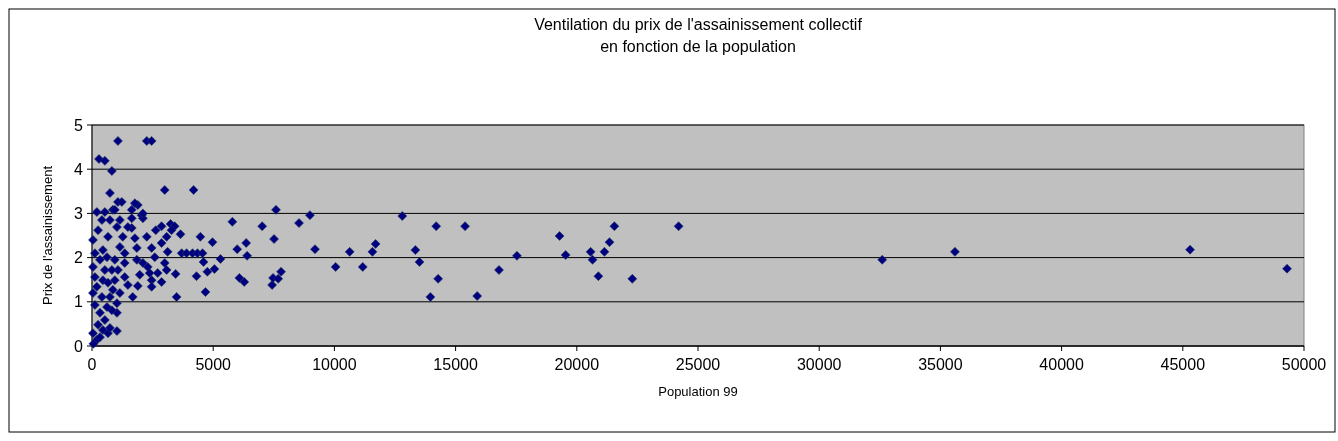 The width and height of the screenshot is (1338, 441). Describe the element at coordinates (334, 364) in the screenshot. I see `x-tick-label: 10000` at that location.